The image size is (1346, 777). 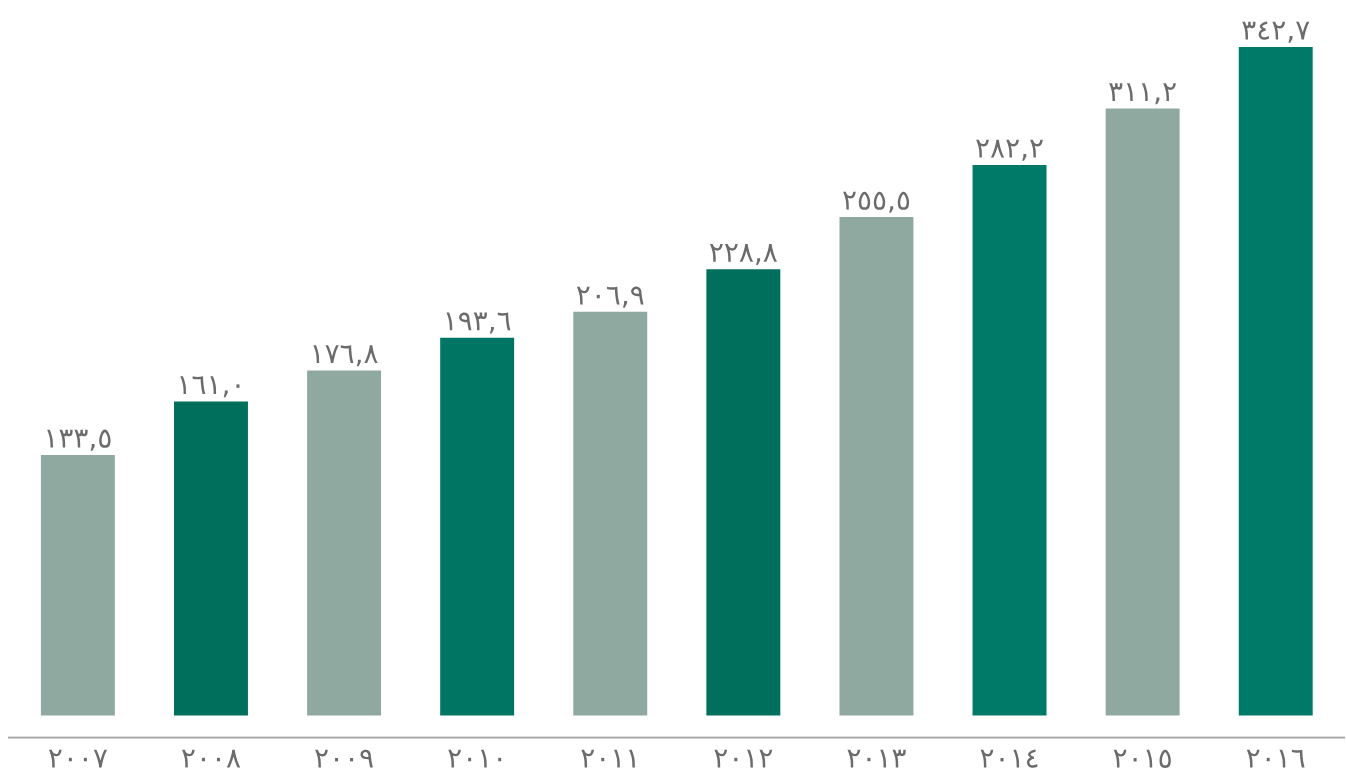 I want to click on data-label: ٢٥٥,٥, so click(x=876, y=202).